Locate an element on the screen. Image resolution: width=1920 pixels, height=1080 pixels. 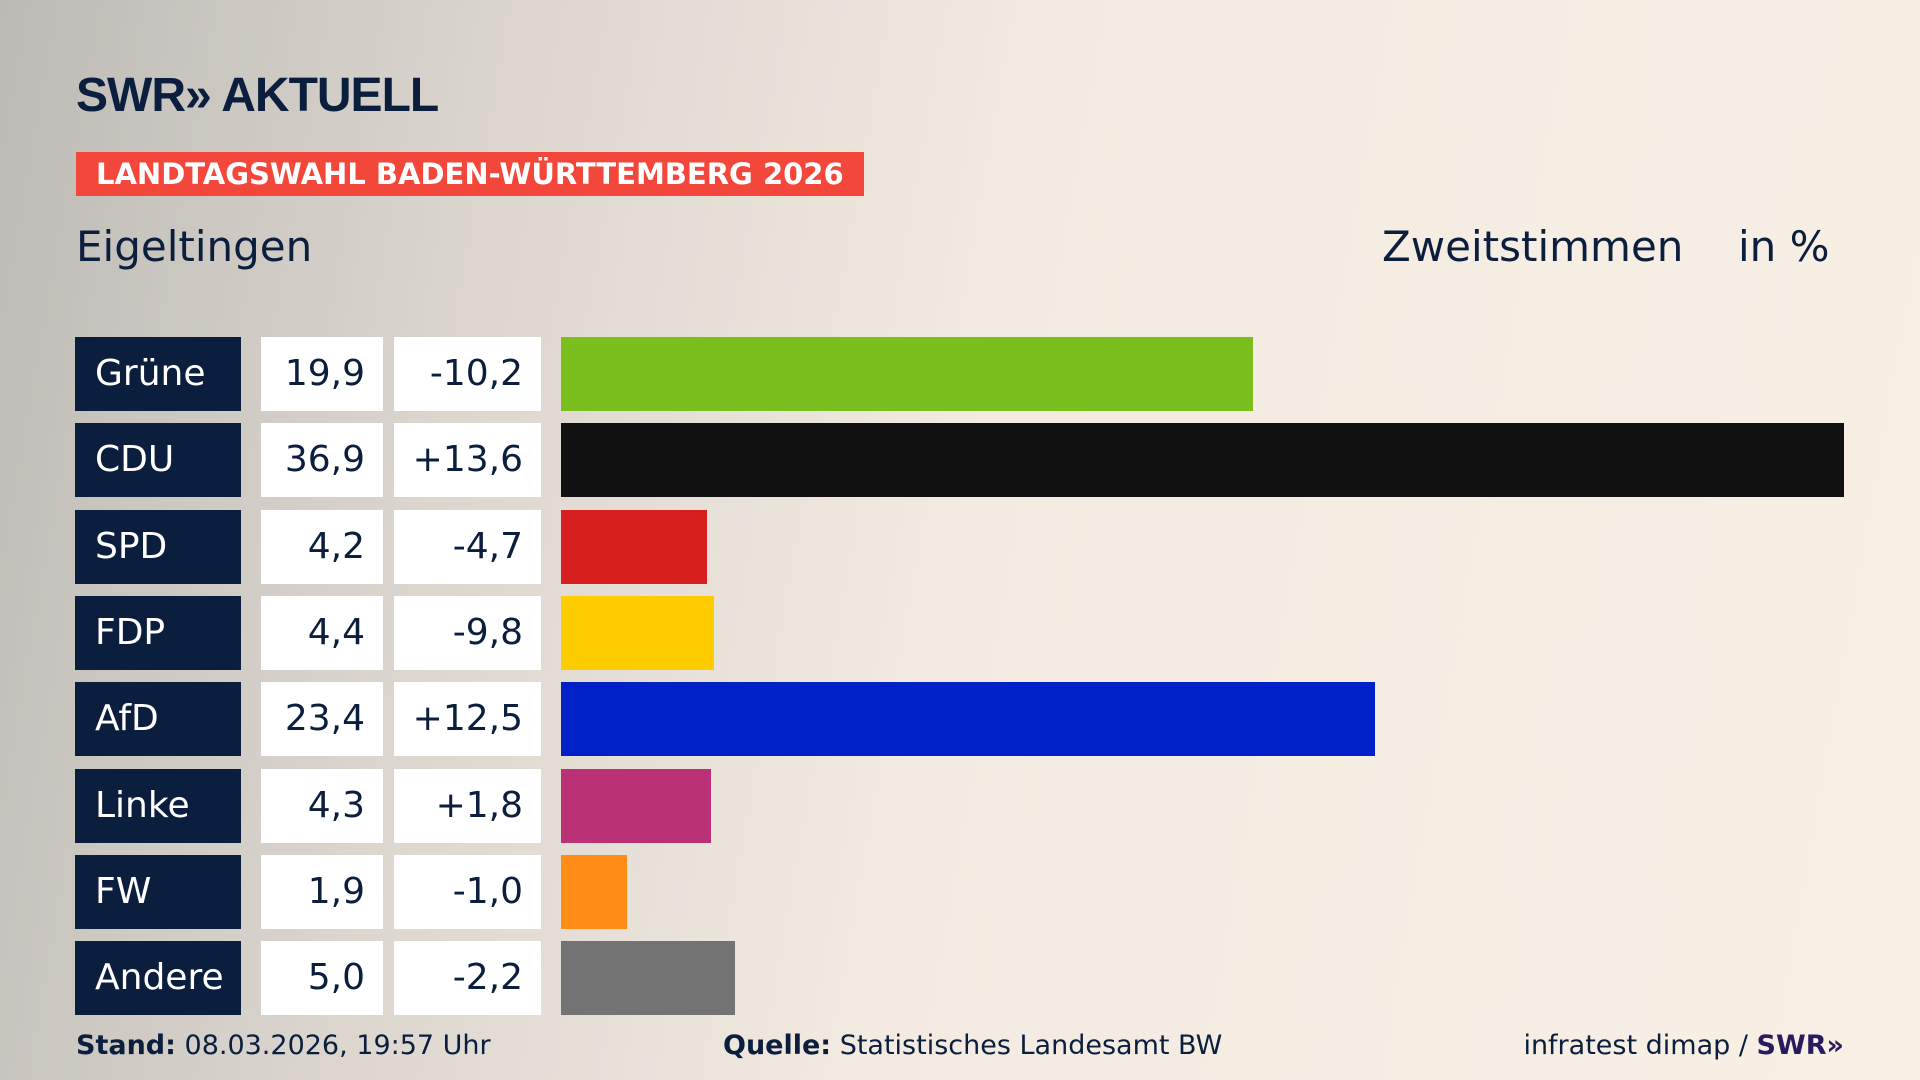
swr-aktuell-logo: SWR» AKTUELL is located at coordinates (257, 95).